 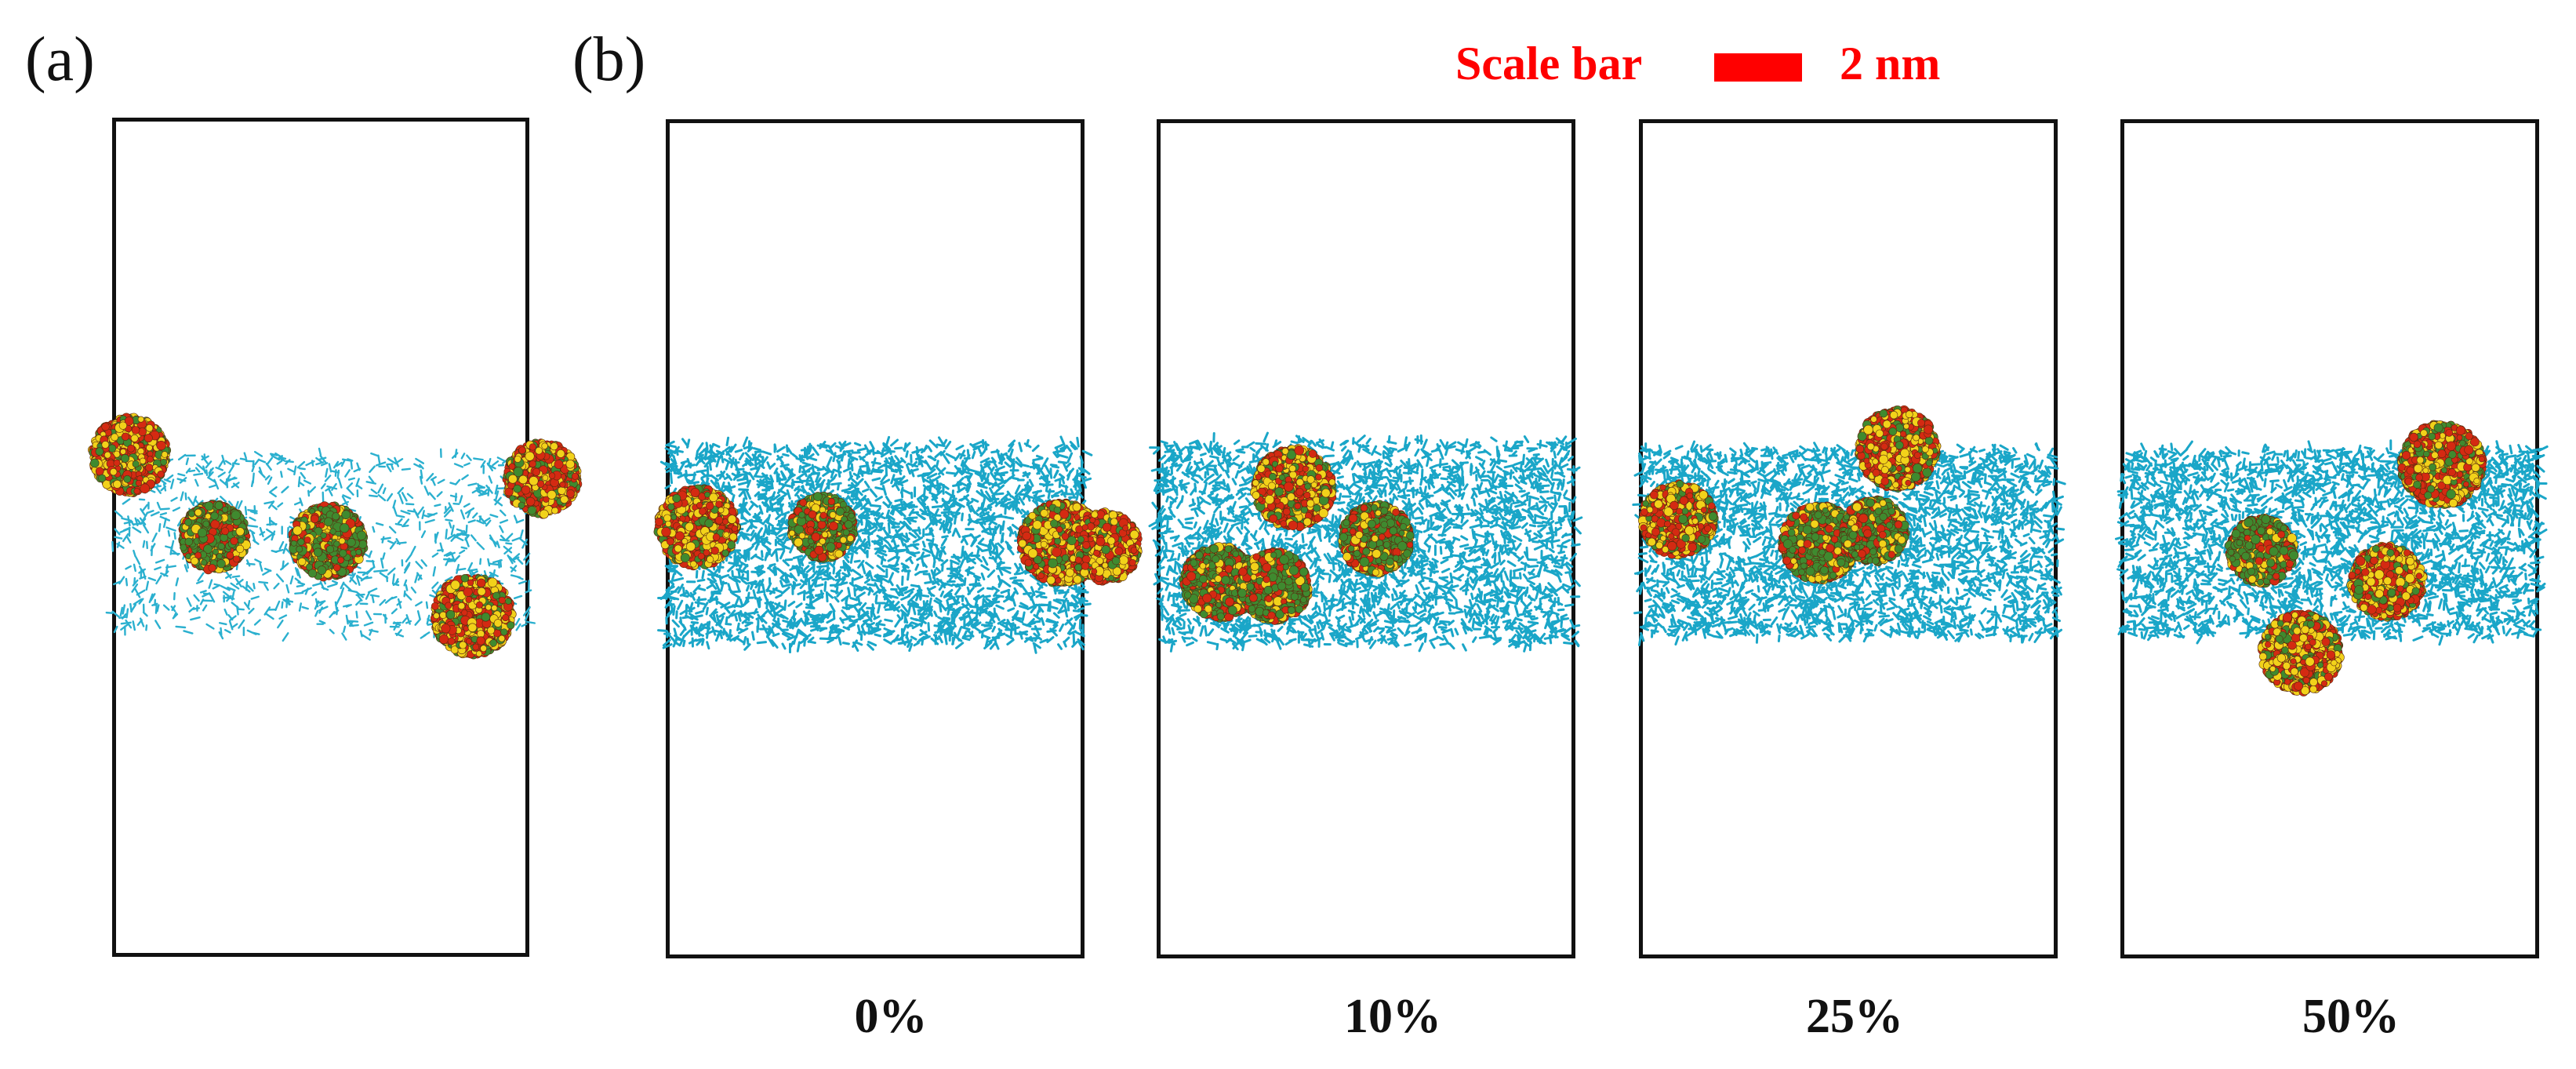 I want to click on panel-b-label: (b), so click(x=608, y=59).